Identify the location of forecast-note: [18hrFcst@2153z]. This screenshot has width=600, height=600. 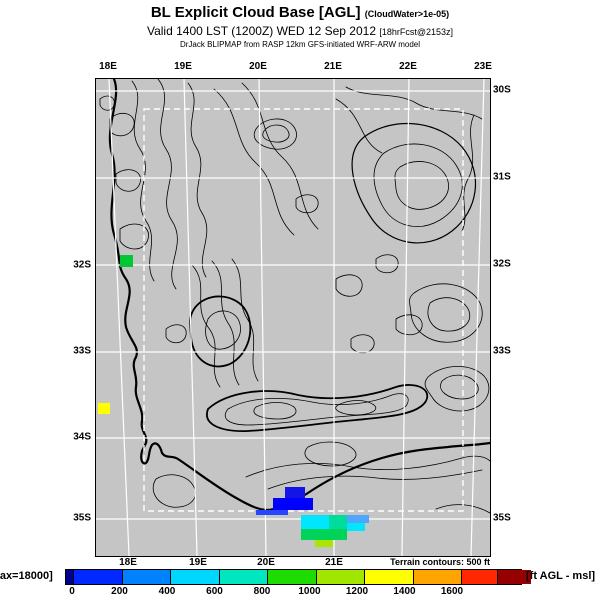
(416, 32).